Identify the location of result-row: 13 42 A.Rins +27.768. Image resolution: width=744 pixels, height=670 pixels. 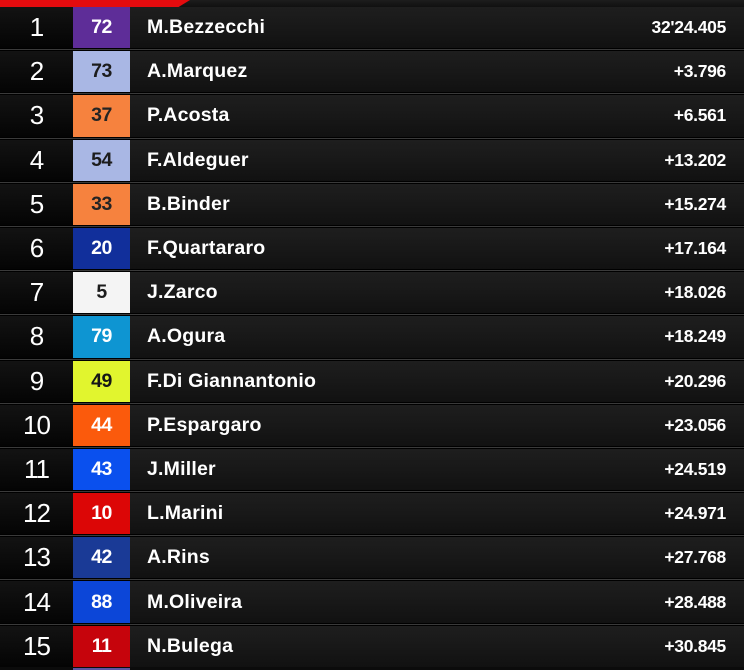
(372, 559).